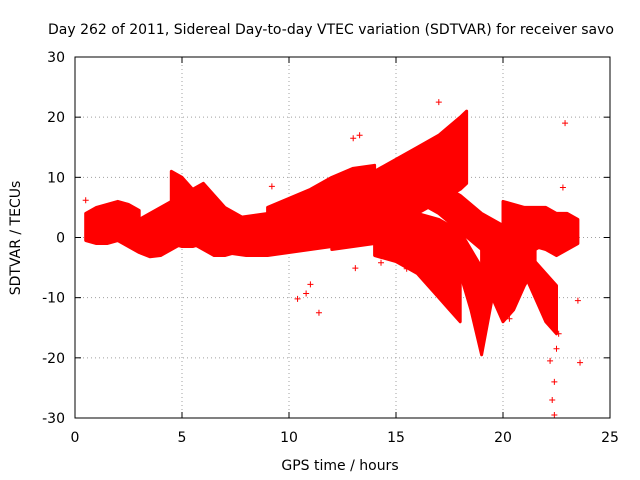 The width and height of the screenshot is (640, 480). I want to click on x-tick-label: 0, so click(75, 438).